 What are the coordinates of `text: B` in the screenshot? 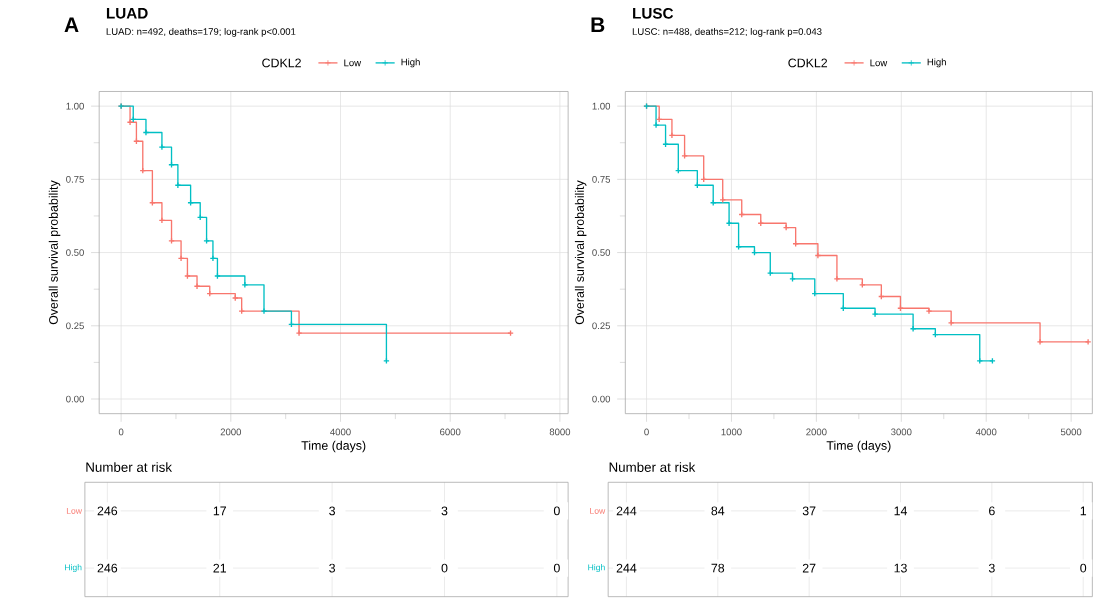 It's located at (598, 25).